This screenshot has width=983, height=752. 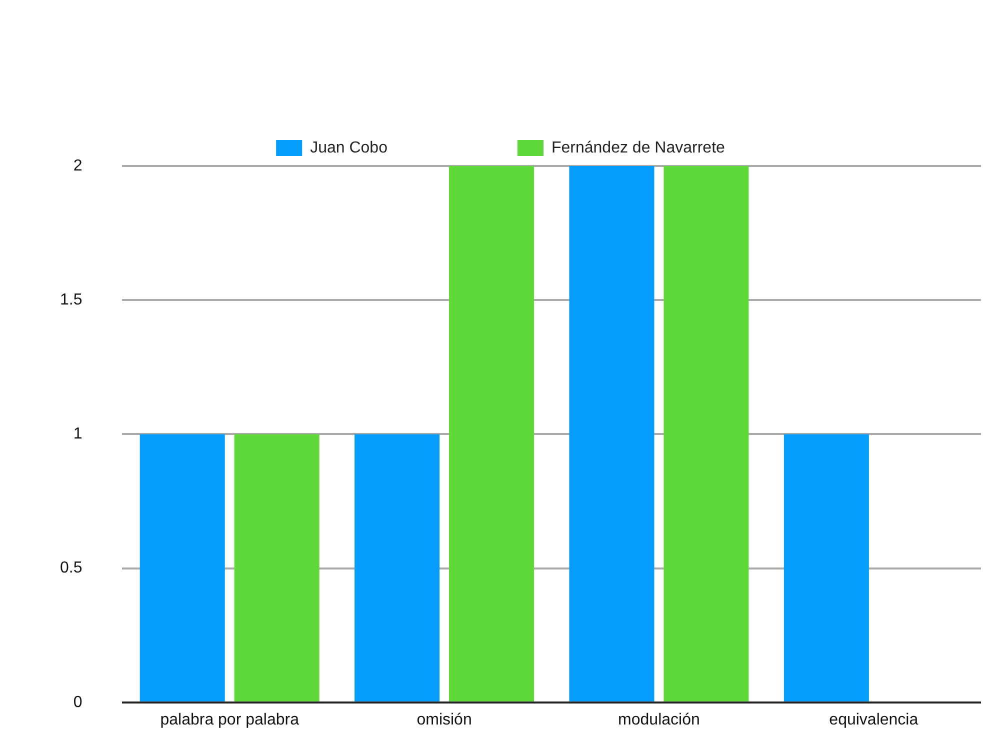 What do you see at coordinates (77, 434) in the screenshot?
I see `y-tick-label: 1` at bounding box center [77, 434].